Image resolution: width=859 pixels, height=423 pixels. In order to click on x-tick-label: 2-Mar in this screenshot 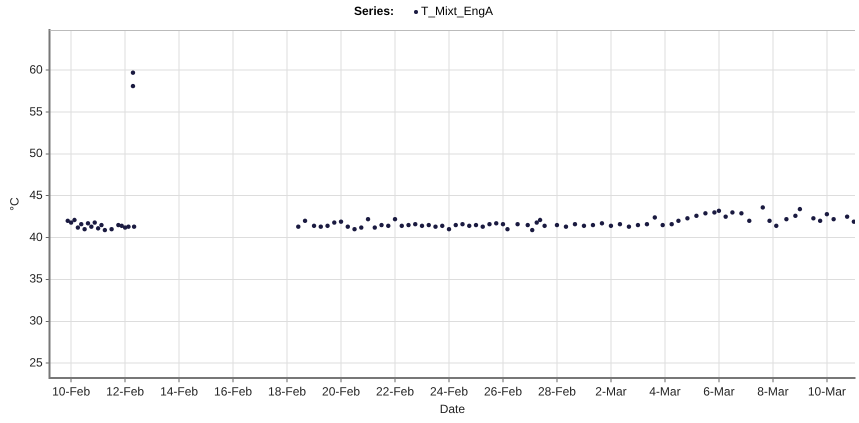, I will do `click(611, 391)`.